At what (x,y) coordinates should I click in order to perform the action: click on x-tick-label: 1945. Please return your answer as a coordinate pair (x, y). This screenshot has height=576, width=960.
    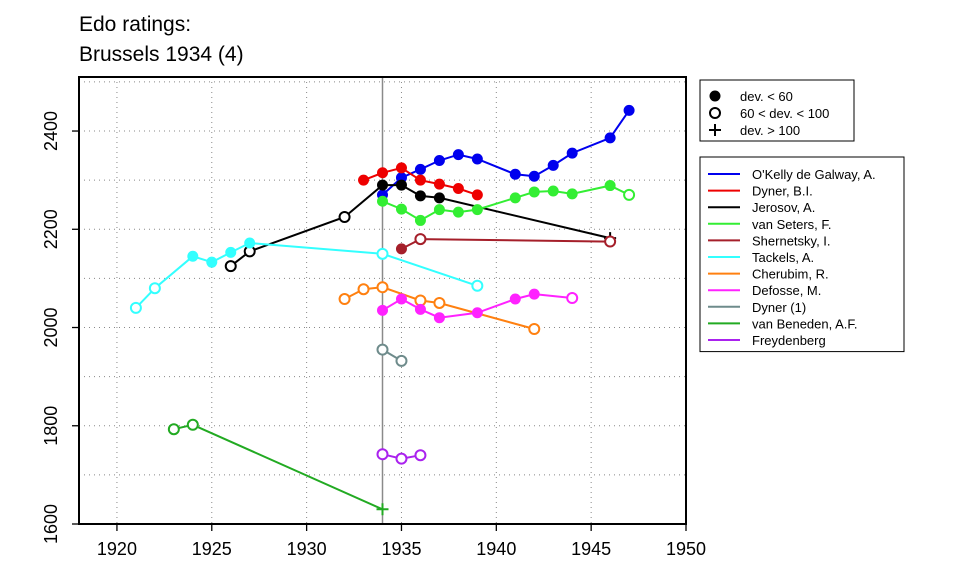
    Looking at the image, I should click on (591, 549).